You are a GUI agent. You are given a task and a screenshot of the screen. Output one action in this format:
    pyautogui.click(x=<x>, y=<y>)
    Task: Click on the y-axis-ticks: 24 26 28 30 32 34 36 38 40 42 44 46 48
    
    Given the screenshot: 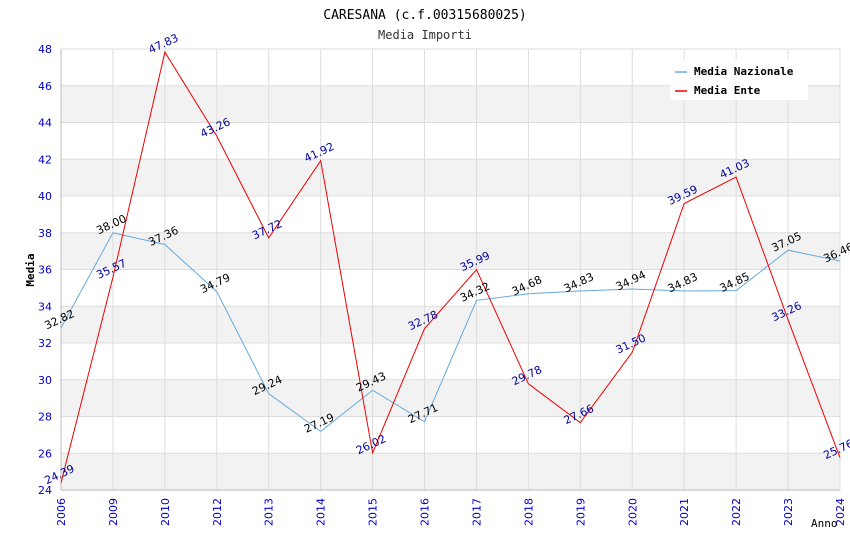 What is the action you would take?
    pyautogui.click(x=45, y=270)
    